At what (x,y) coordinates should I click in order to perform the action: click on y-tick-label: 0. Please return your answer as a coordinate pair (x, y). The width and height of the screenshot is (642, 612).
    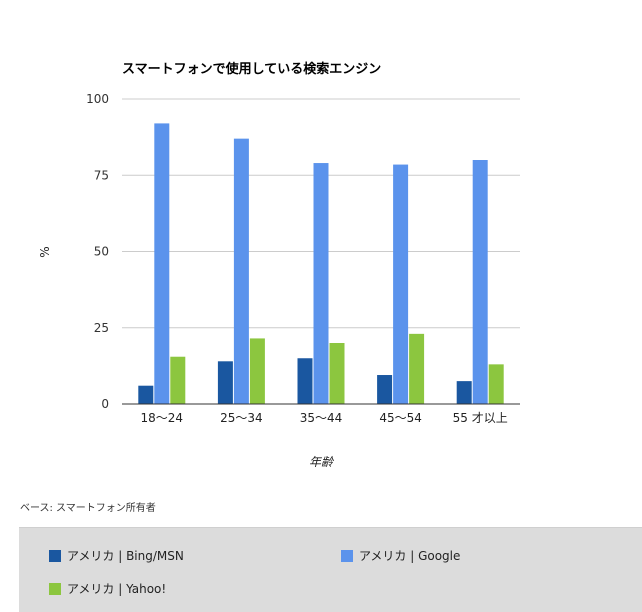
    Looking at the image, I should click on (105, 404).